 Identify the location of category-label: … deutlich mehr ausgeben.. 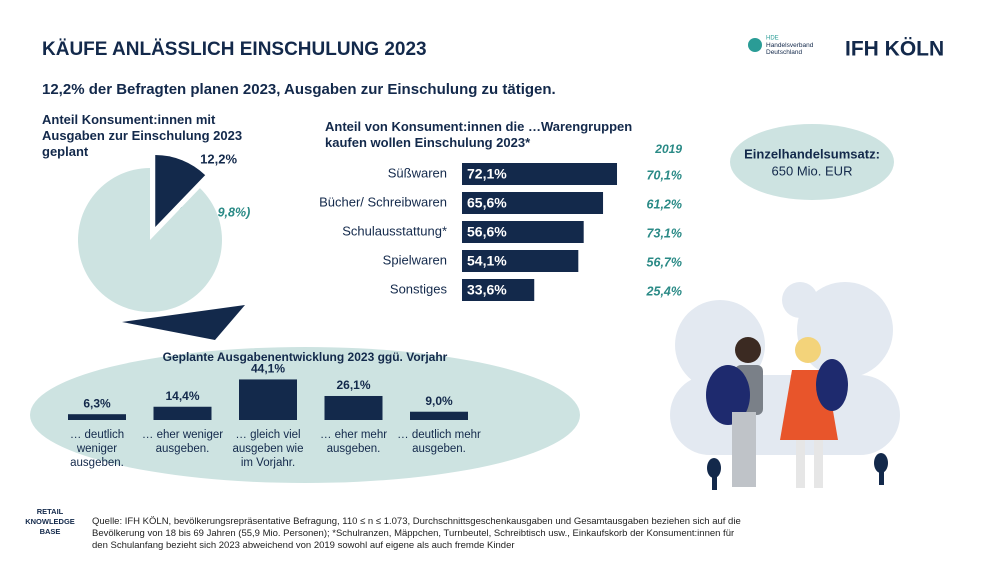
(439, 442).